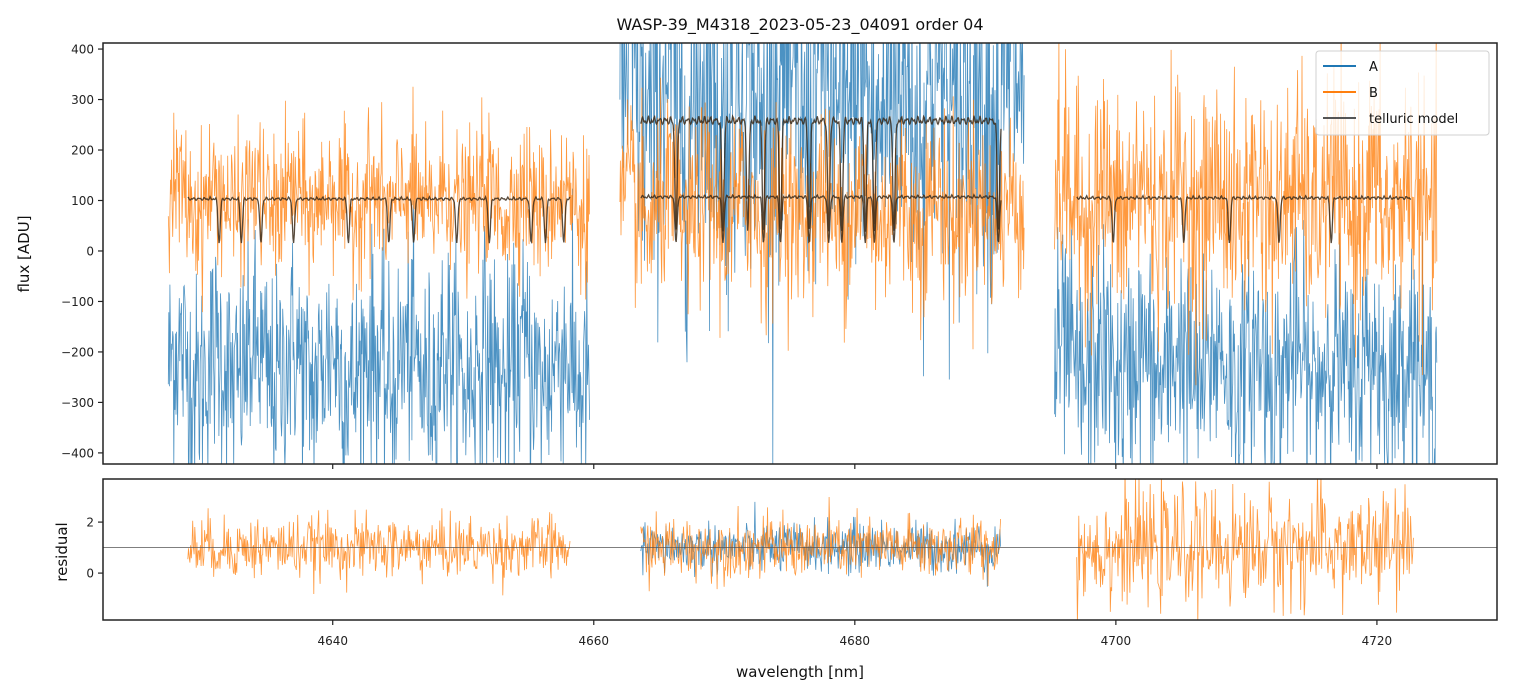 The width and height of the screenshot is (1513, 696). I want to click on x-axis-label: wavelength [nm], so click(800, 672).